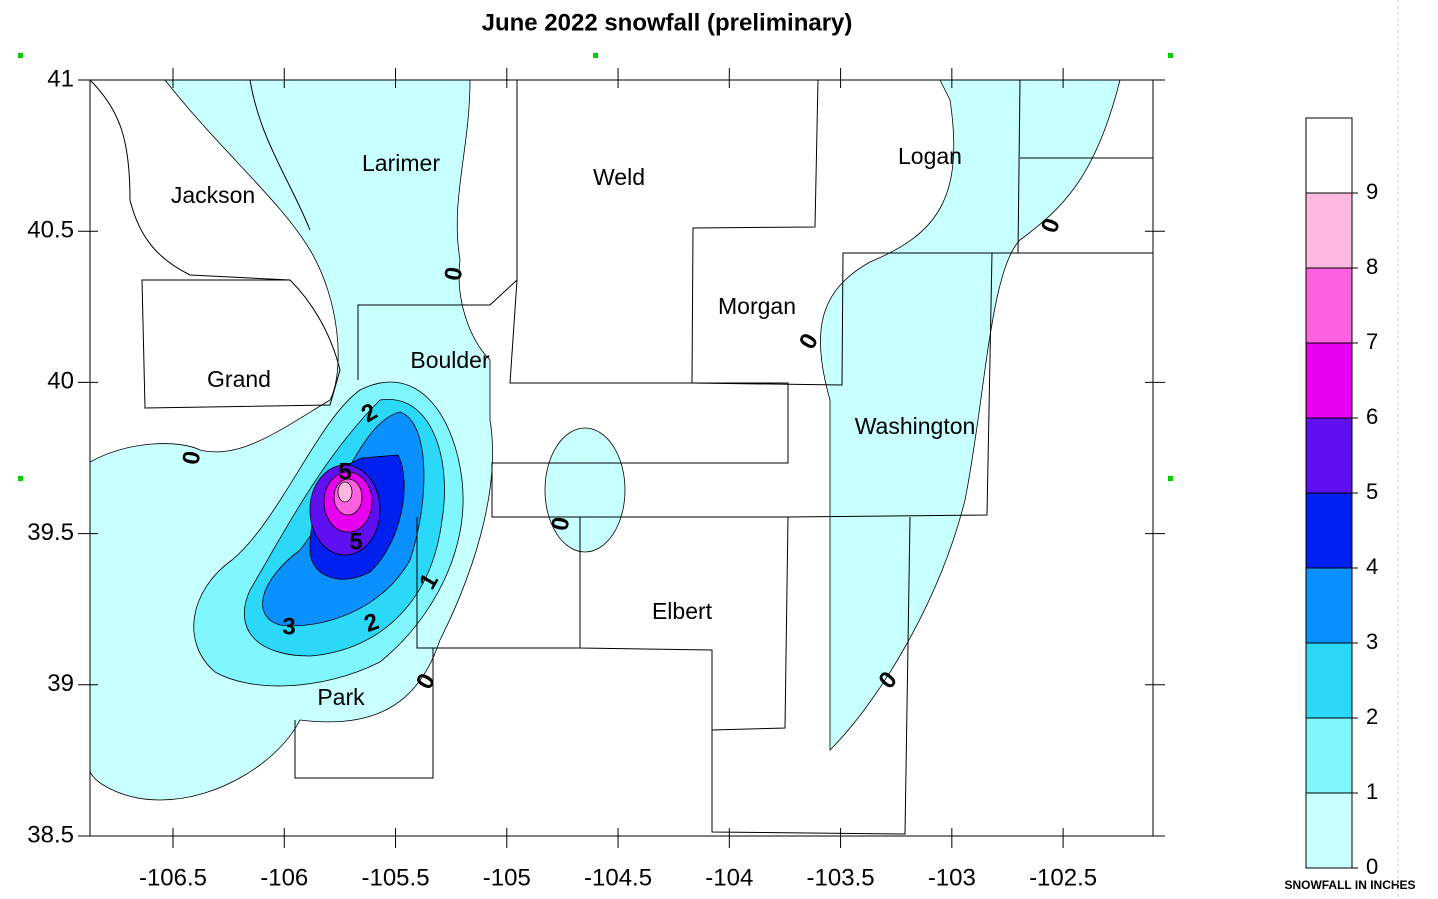 This screenshot has height=899, width=1438. What do you see at coordinates (50, 532) in the screenshot?
I see `y-tick-label: 39.5` at bounding box center [50, 532].